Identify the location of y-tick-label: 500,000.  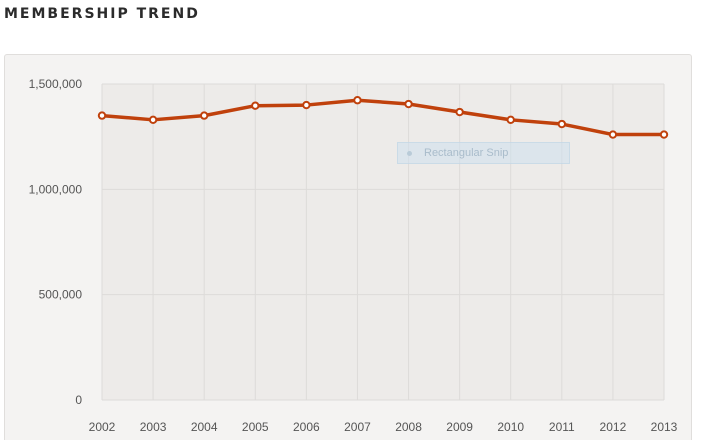
(61, 295).